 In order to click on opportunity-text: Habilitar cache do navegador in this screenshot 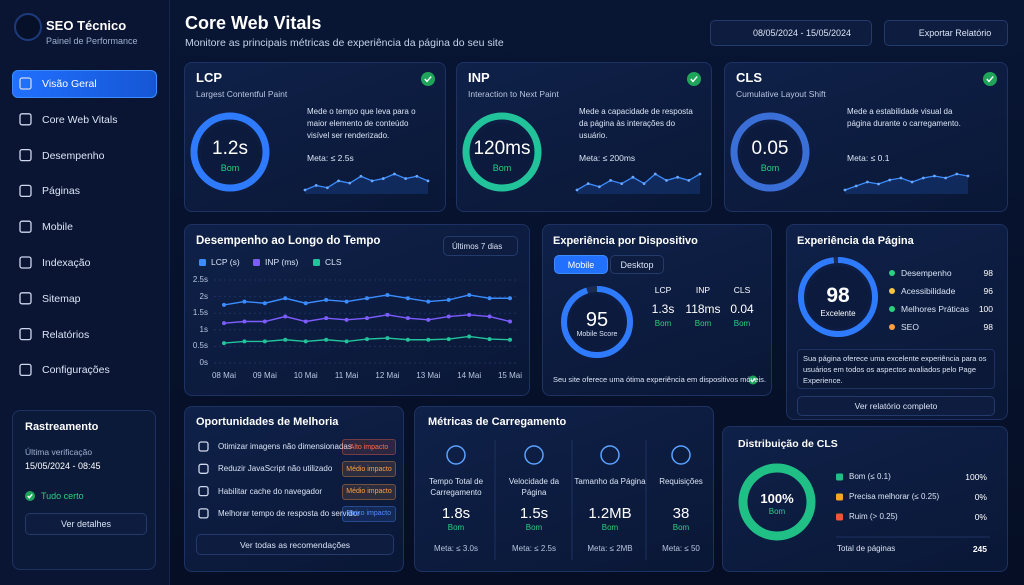, I will do `click(270, 491)`.